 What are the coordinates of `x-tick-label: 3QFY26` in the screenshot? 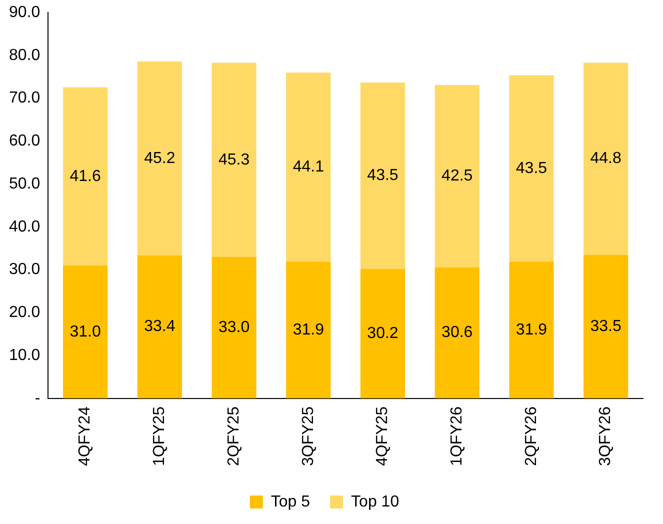 It's located at (605, 436).